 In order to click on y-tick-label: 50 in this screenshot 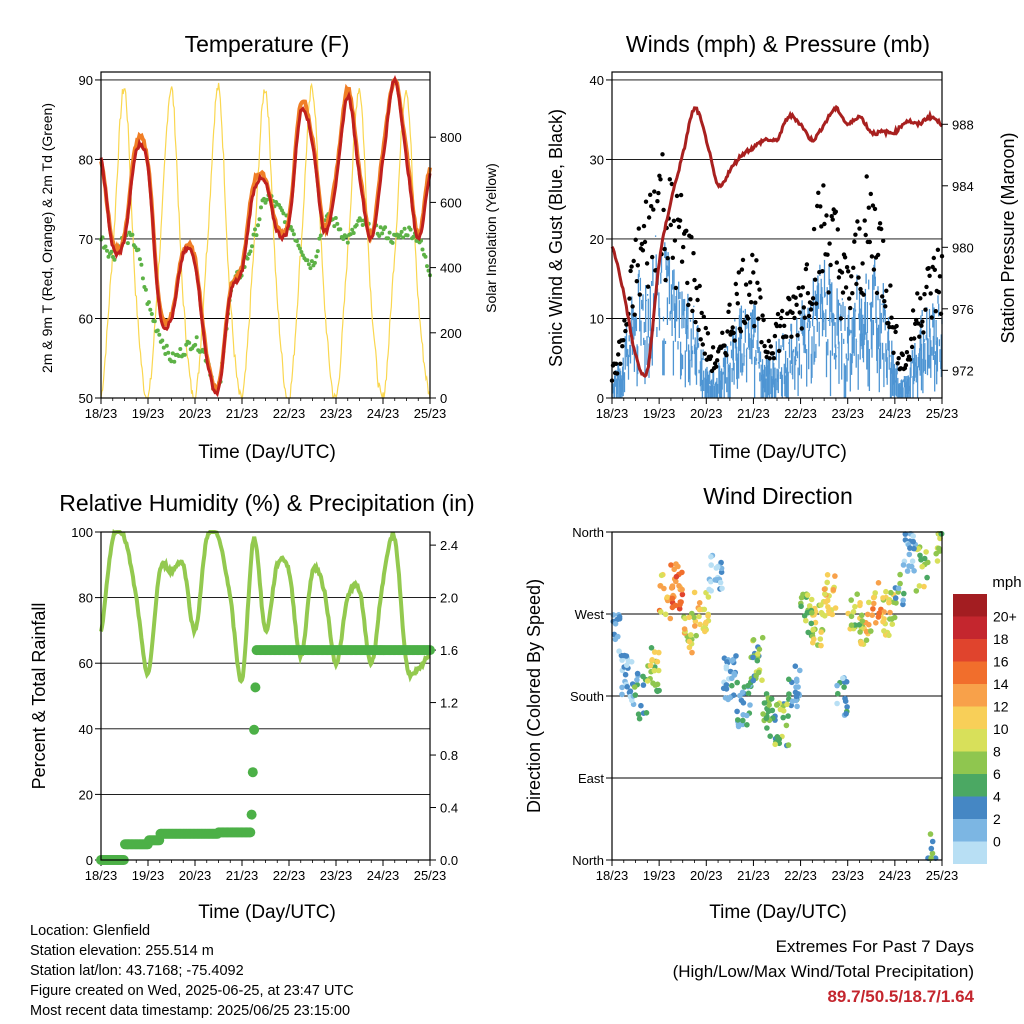, I will do `click(86, 398)`.